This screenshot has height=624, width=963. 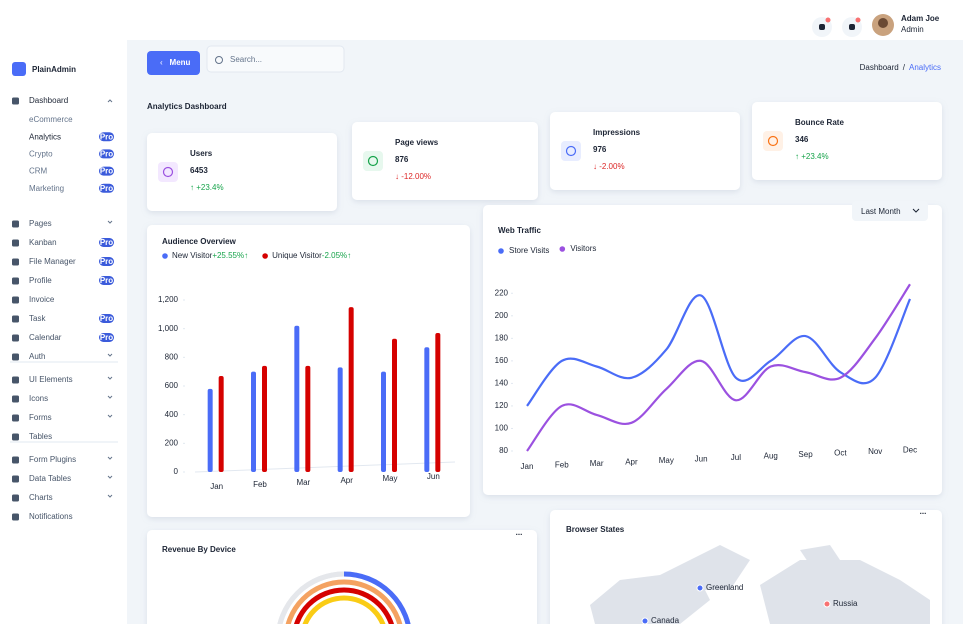 I want to click on icon, so click(x=822, y=27).